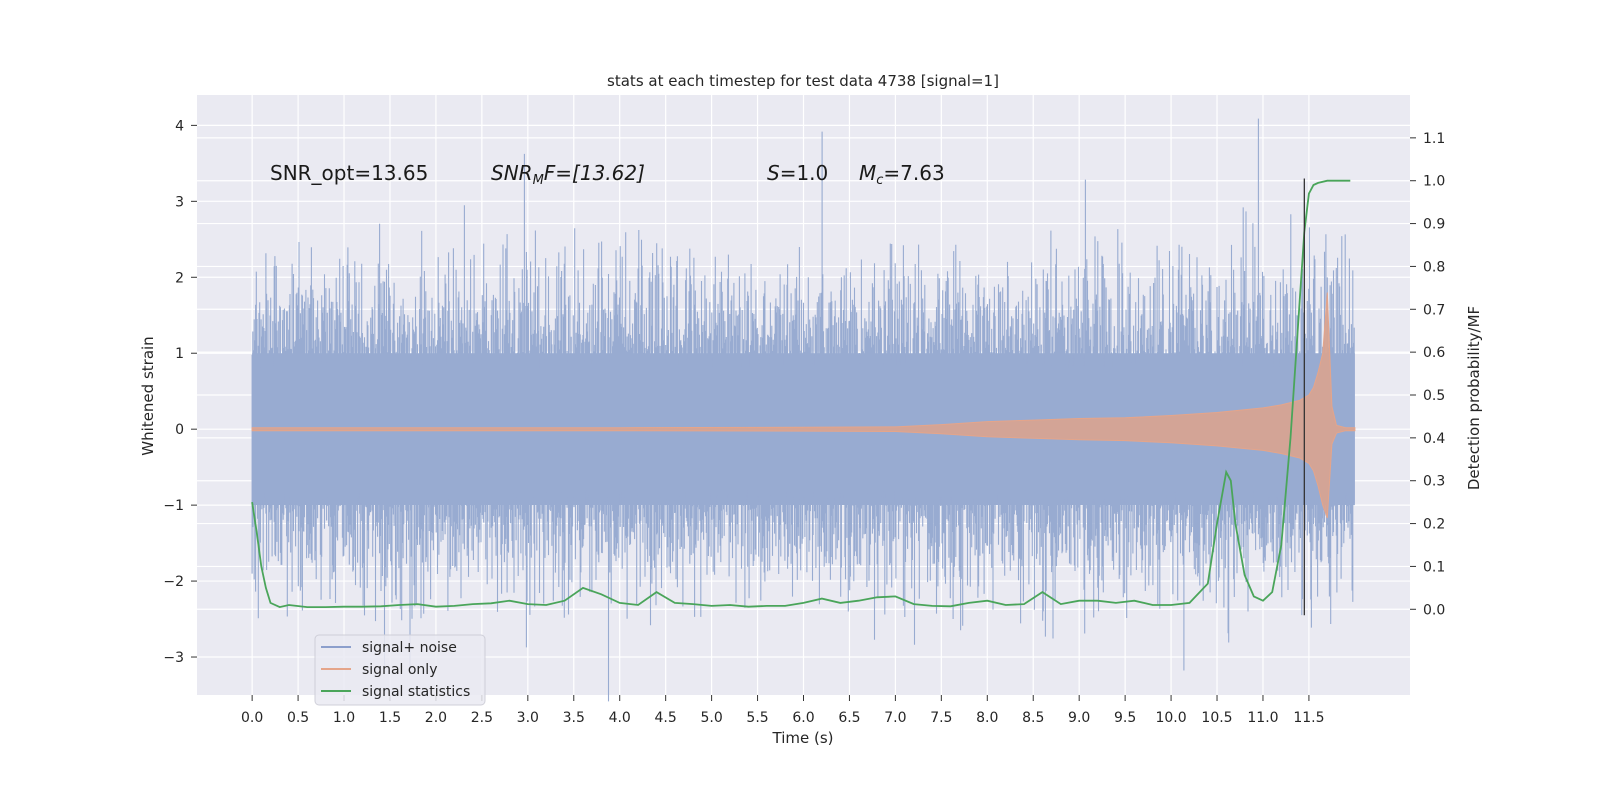 The height and width of the screenshot is (800, 1600). Describe the element at coordinates (173, 506) in the screenshot. I see `y-left-tick-label-2: −1` at that location.